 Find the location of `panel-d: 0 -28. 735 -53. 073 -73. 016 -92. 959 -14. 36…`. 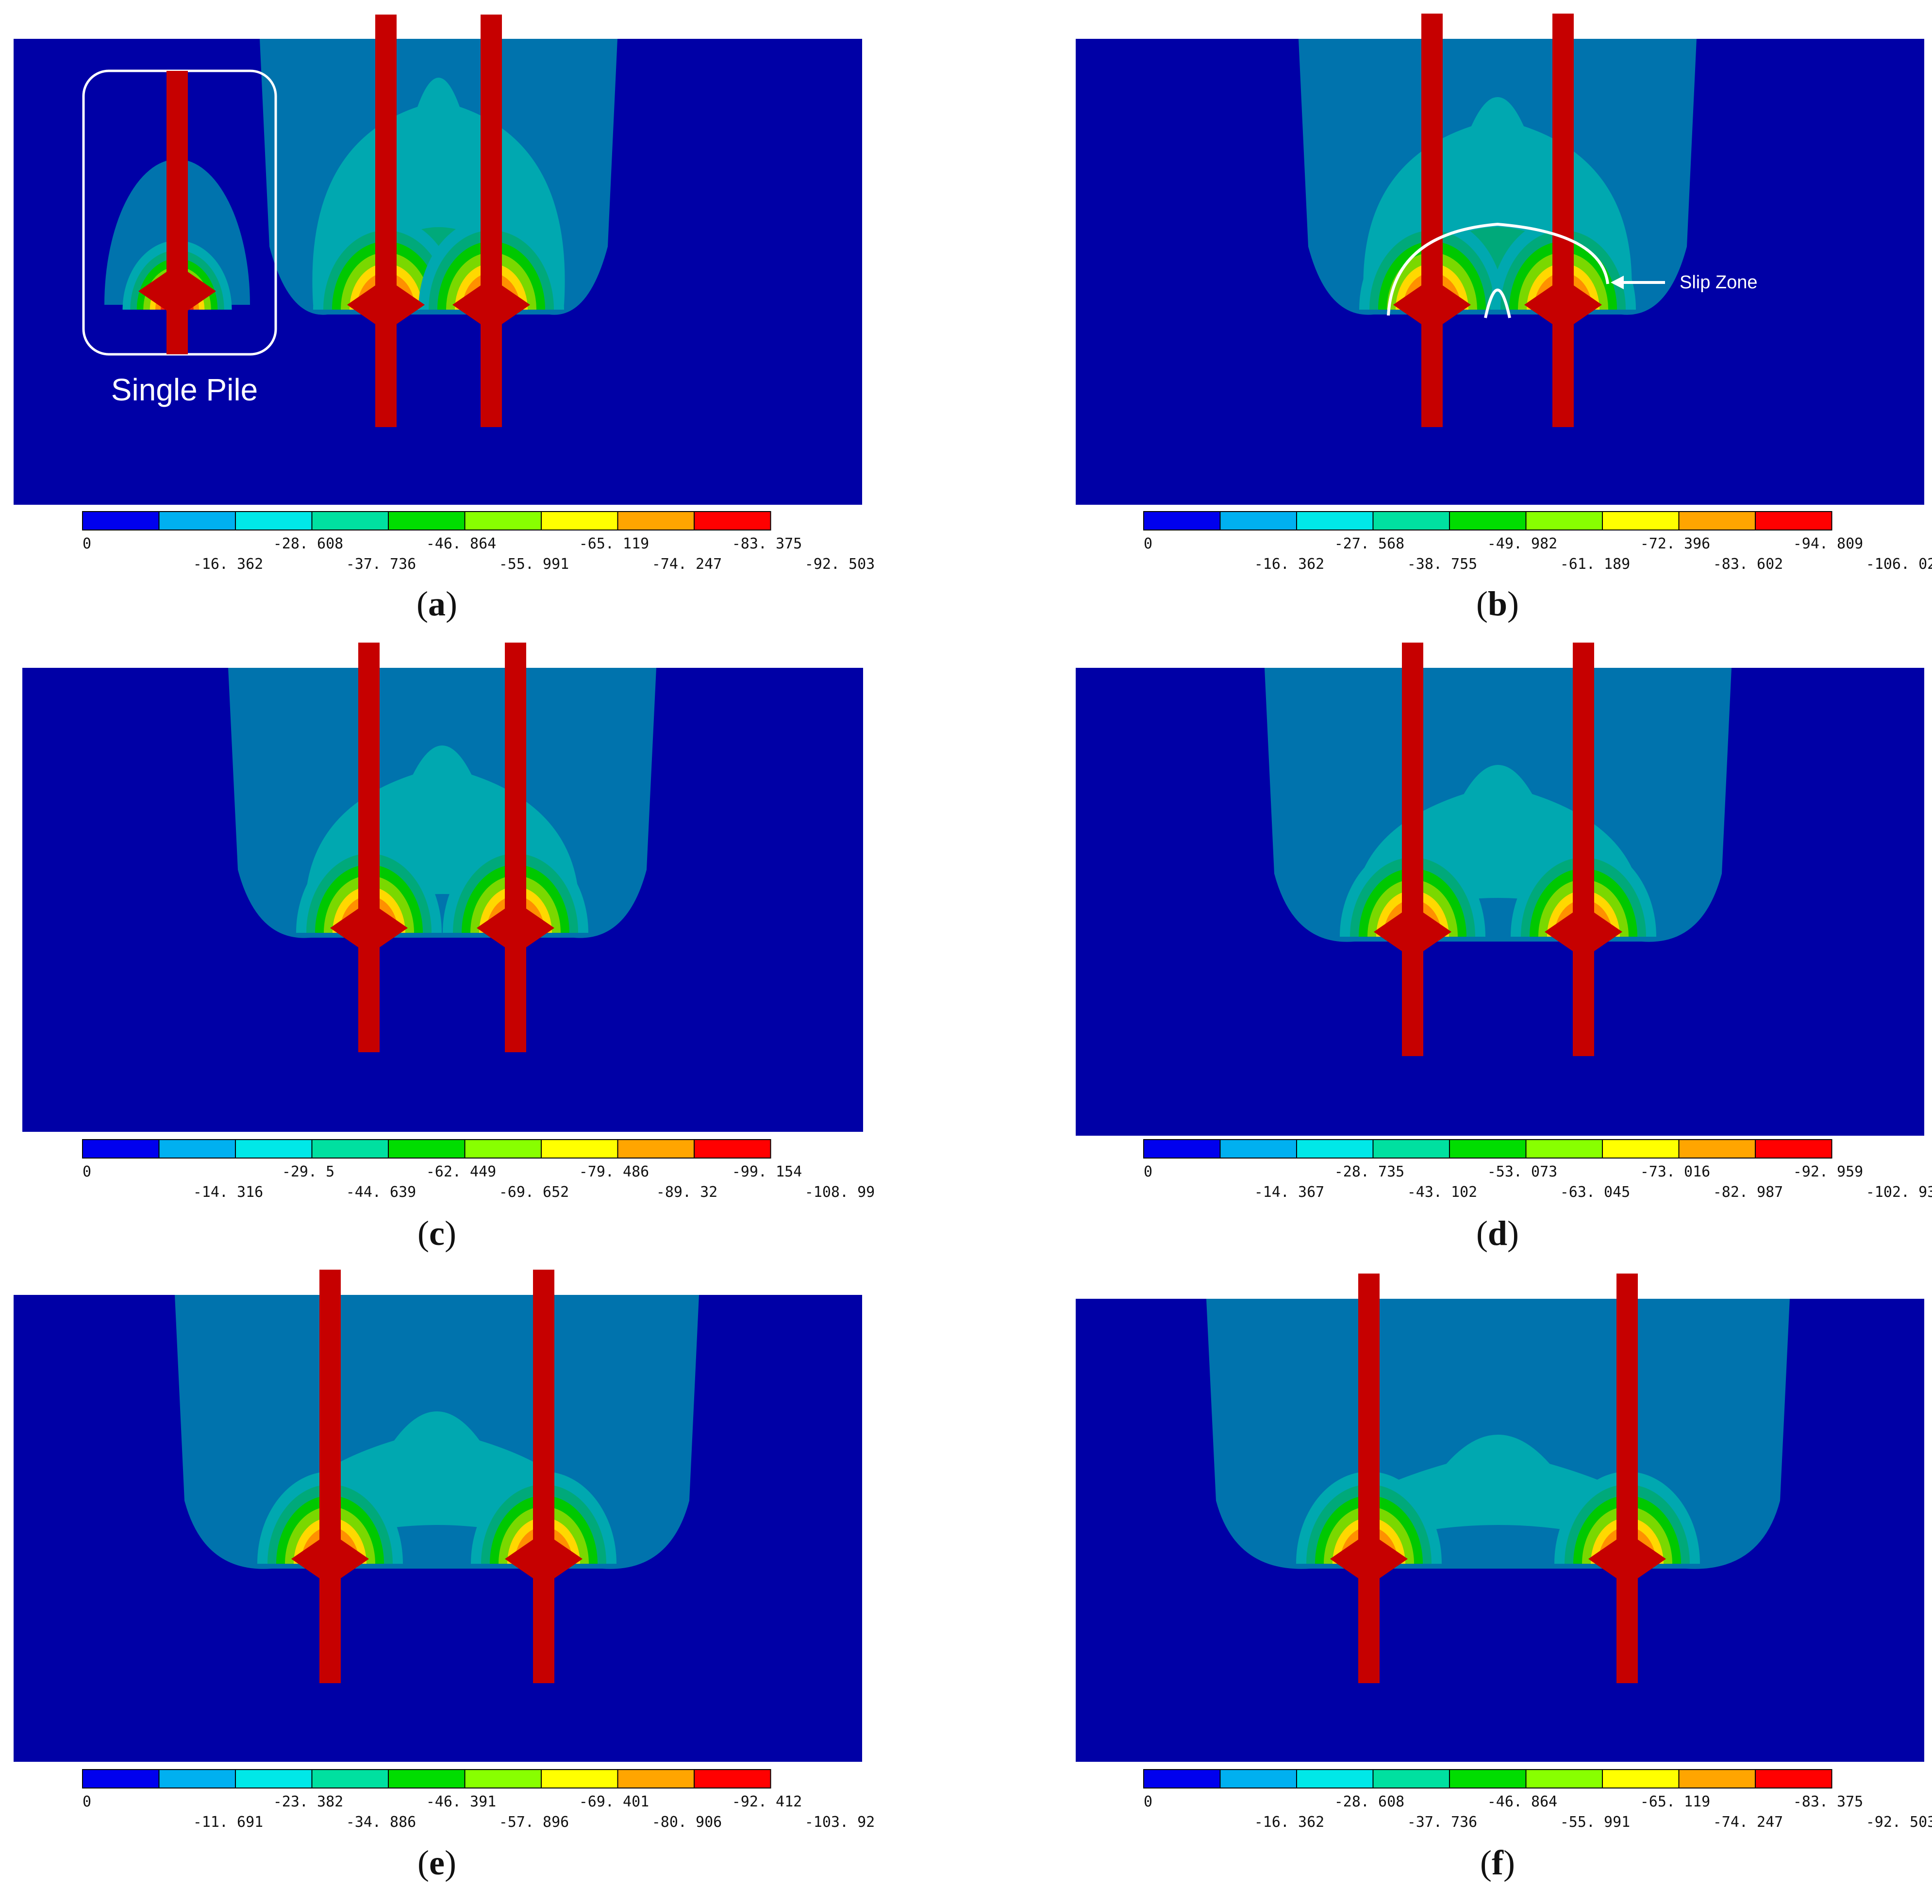

panel-d: 0 -28. 735 -53. 073 -73. 016 -92. 959 -14. 36… is located at coordinates (1504, 948).